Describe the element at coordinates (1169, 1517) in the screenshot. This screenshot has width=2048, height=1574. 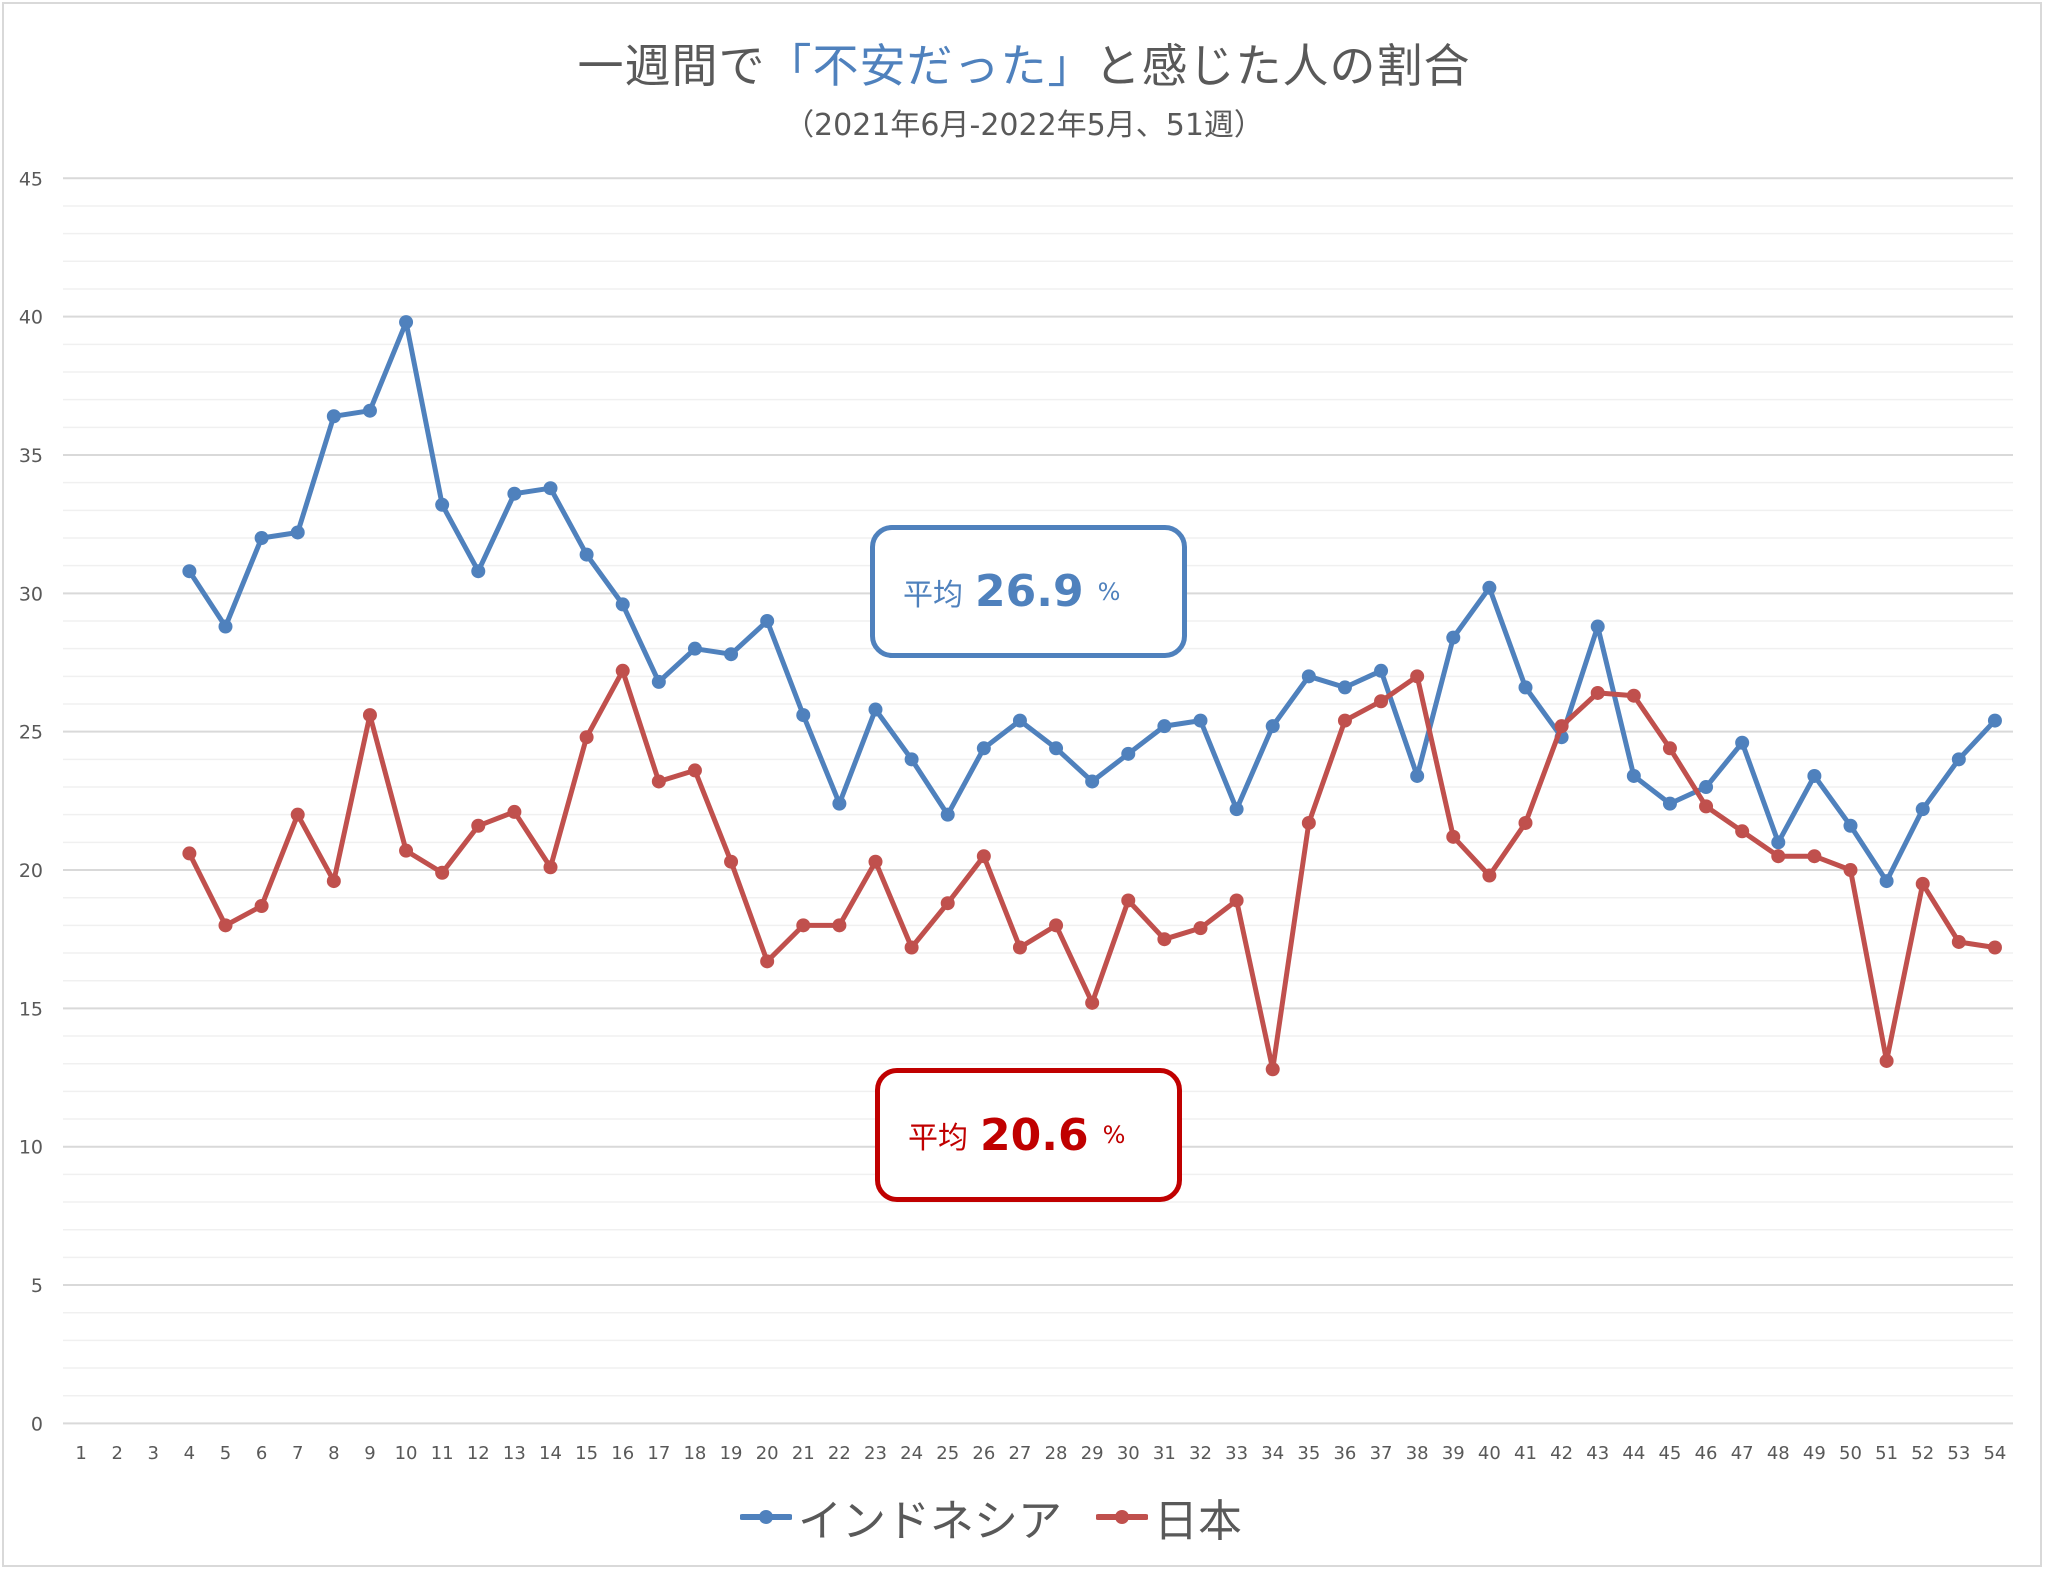
I see `legend-item-japan: 日本` at that location.